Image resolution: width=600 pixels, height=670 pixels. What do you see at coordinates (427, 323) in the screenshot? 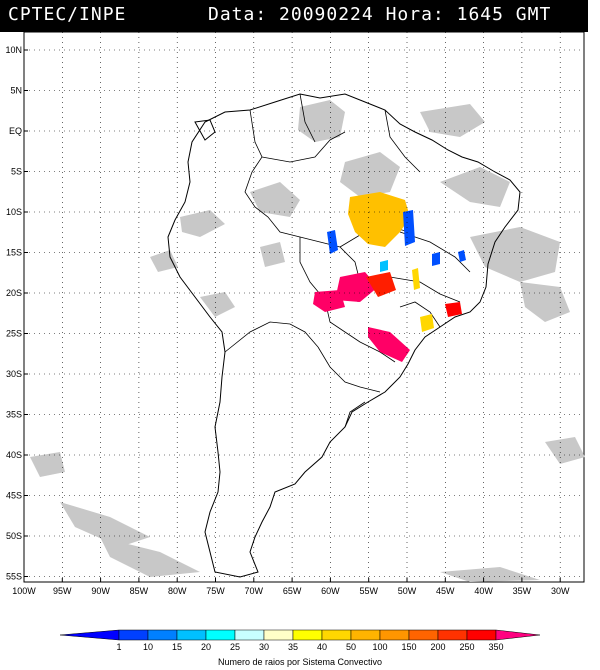
I see `cluster-yellow-sp2` at bounding box center [427, 323].